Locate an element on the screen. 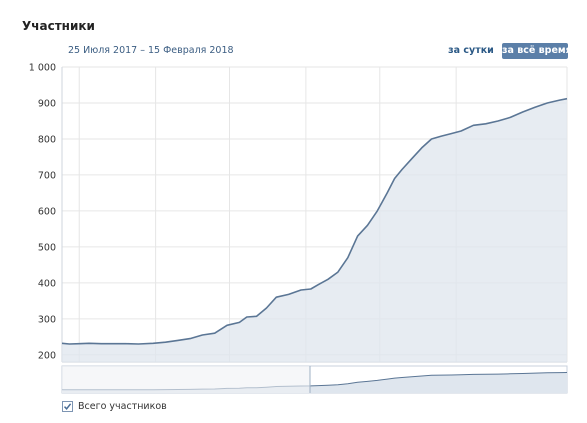 The width and height of the screenshot is (587, 423). per-day-button: за сутки is located at coordinates (471, 50).